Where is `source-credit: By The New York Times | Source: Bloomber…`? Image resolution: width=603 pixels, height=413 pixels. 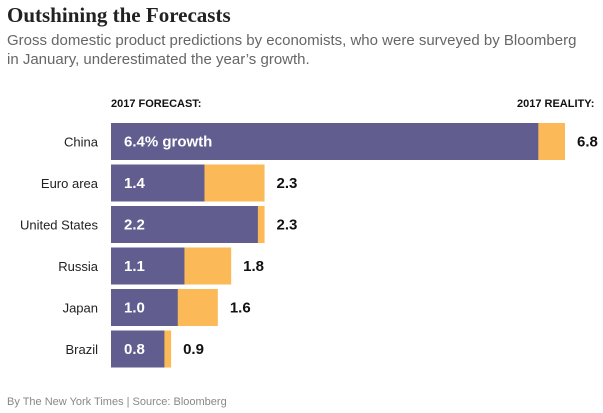 source-credit: By The New York Times | Source: Bloomber… is located at coordinates (117, 402).